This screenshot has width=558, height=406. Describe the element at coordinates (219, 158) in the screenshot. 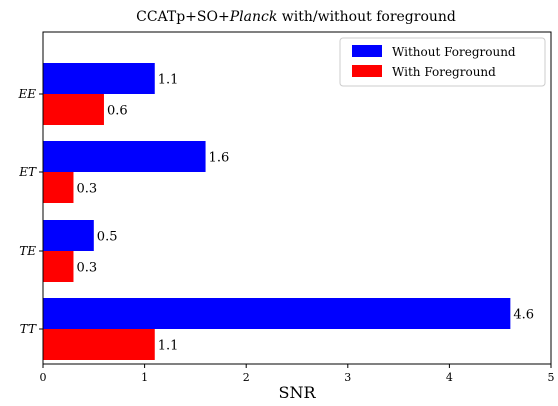

I see `value-label-et-without-foreground: 1.6` at that location.